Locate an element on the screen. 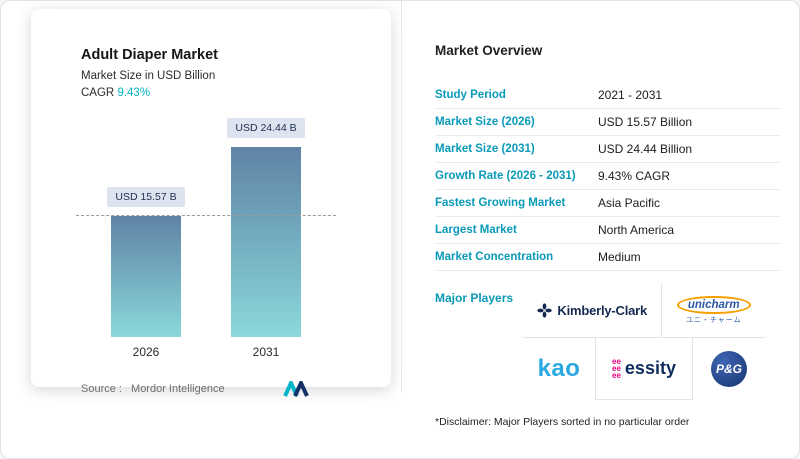 This screenshot has width=800, height=459. table-row: Market Size (2031) USD 24.44 Billion is located at coordinates (608, 149).